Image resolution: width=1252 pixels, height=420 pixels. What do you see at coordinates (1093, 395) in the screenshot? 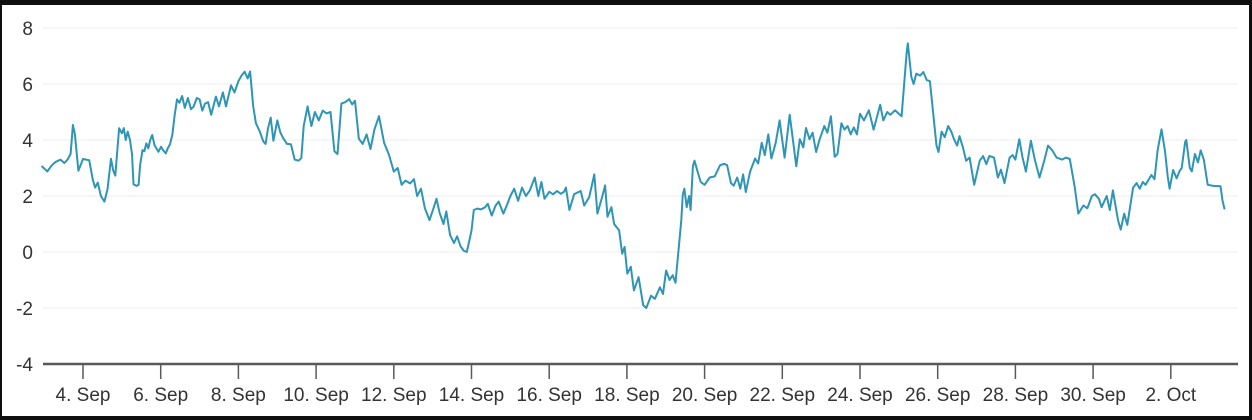
I see `x-tick-label: 30. Sep` at bounding box center [1093, 395].